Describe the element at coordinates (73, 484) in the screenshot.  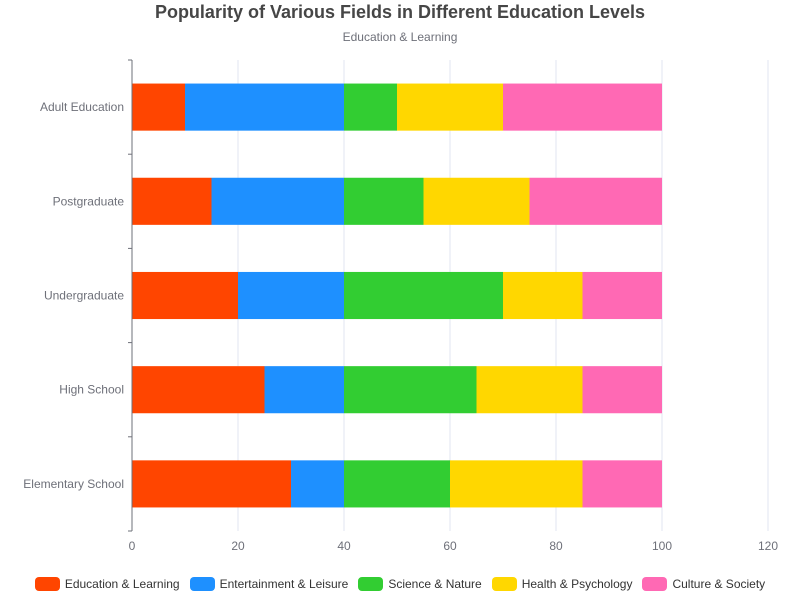
I see `y-tick-label: Elementary School` at that location.